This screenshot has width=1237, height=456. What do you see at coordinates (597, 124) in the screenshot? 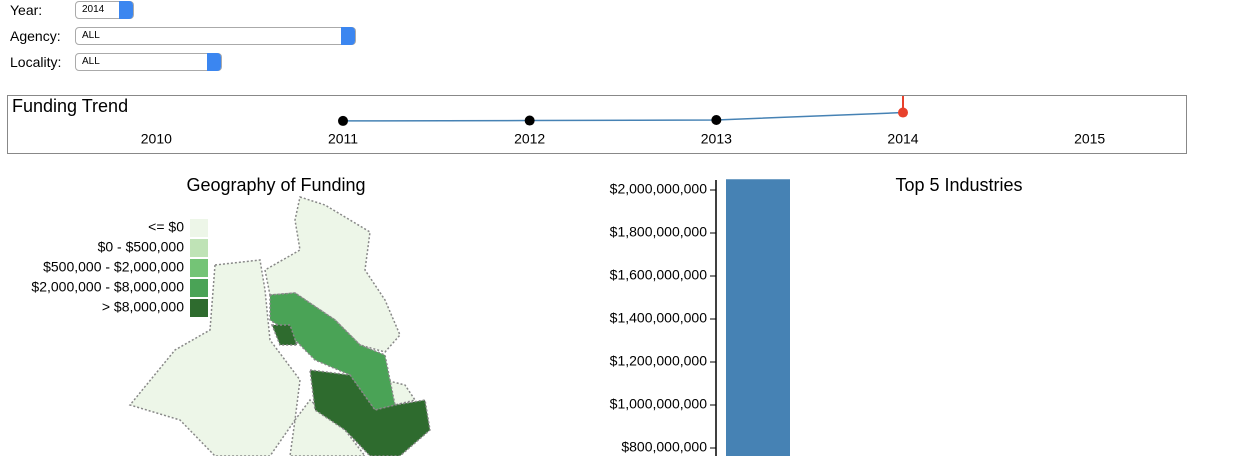
I see `trend-frame` at bounding box center [597, 124].